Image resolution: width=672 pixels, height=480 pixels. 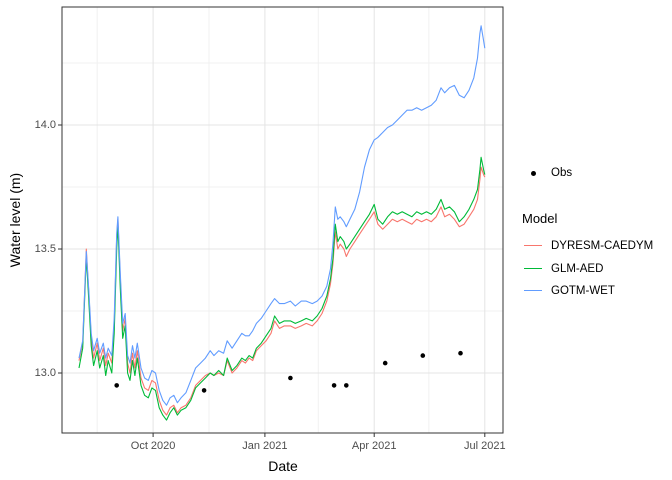 I want to click on legend-title: Model, so click(x=540, y=218).